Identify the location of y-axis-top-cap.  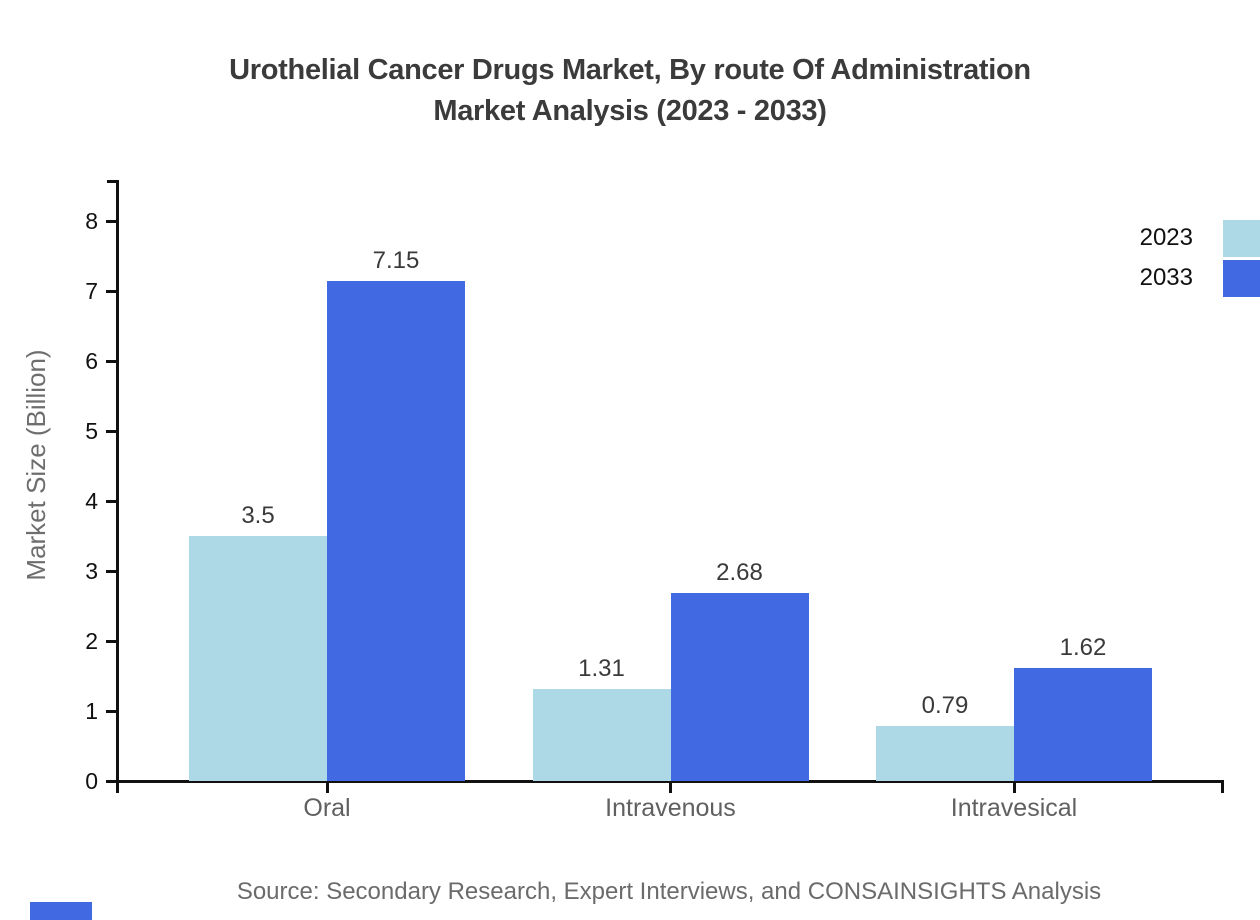
(113, 181).